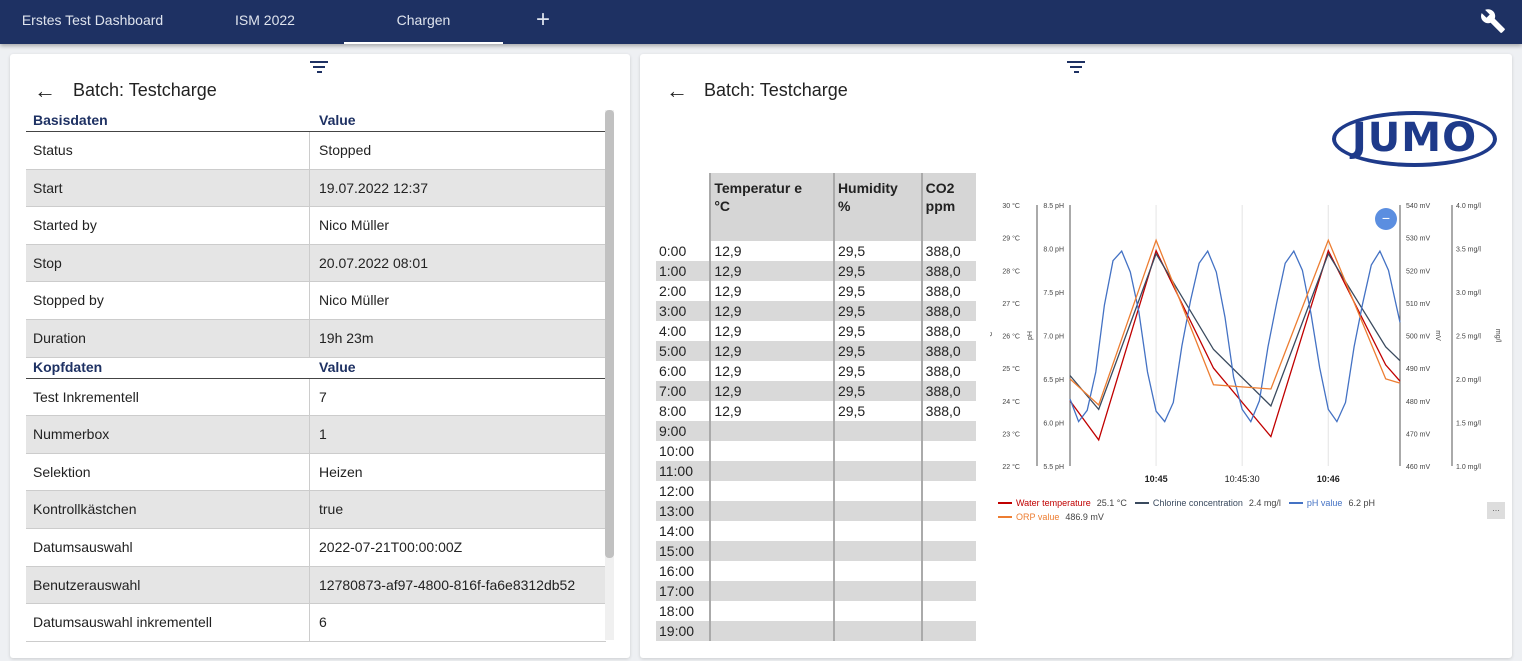 The height and width of the screenshot is (661, 1522). I want to click on axis-title: pH, so click(1030, 335).